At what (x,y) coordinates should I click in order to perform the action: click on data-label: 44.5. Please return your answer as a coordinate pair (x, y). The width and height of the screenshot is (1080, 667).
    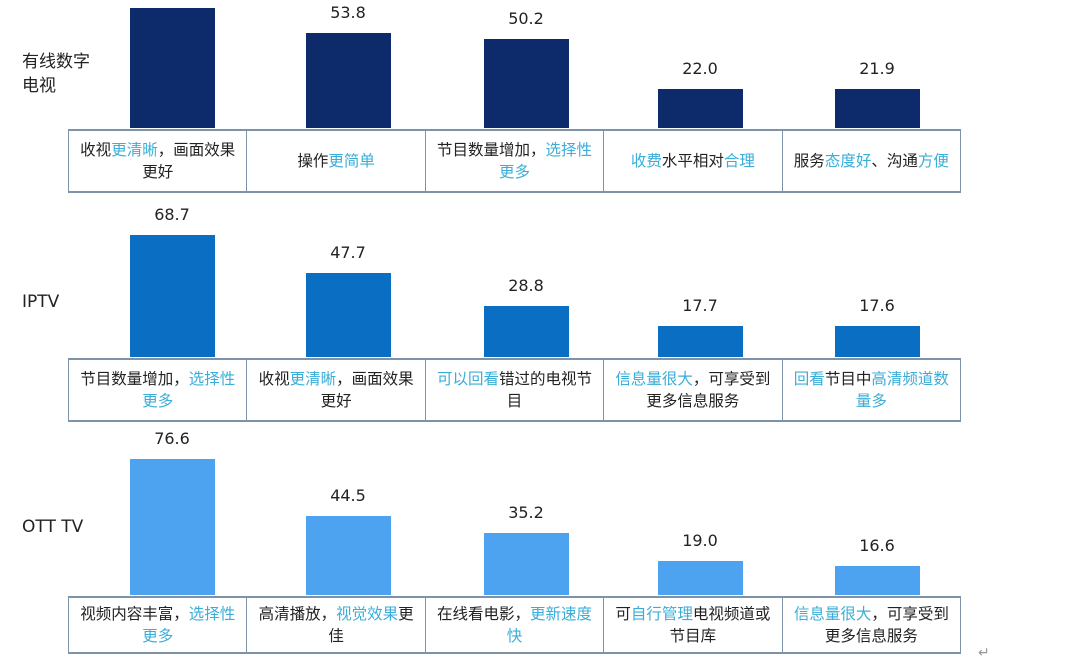
    Looking at the image, I should click on (348, 496).